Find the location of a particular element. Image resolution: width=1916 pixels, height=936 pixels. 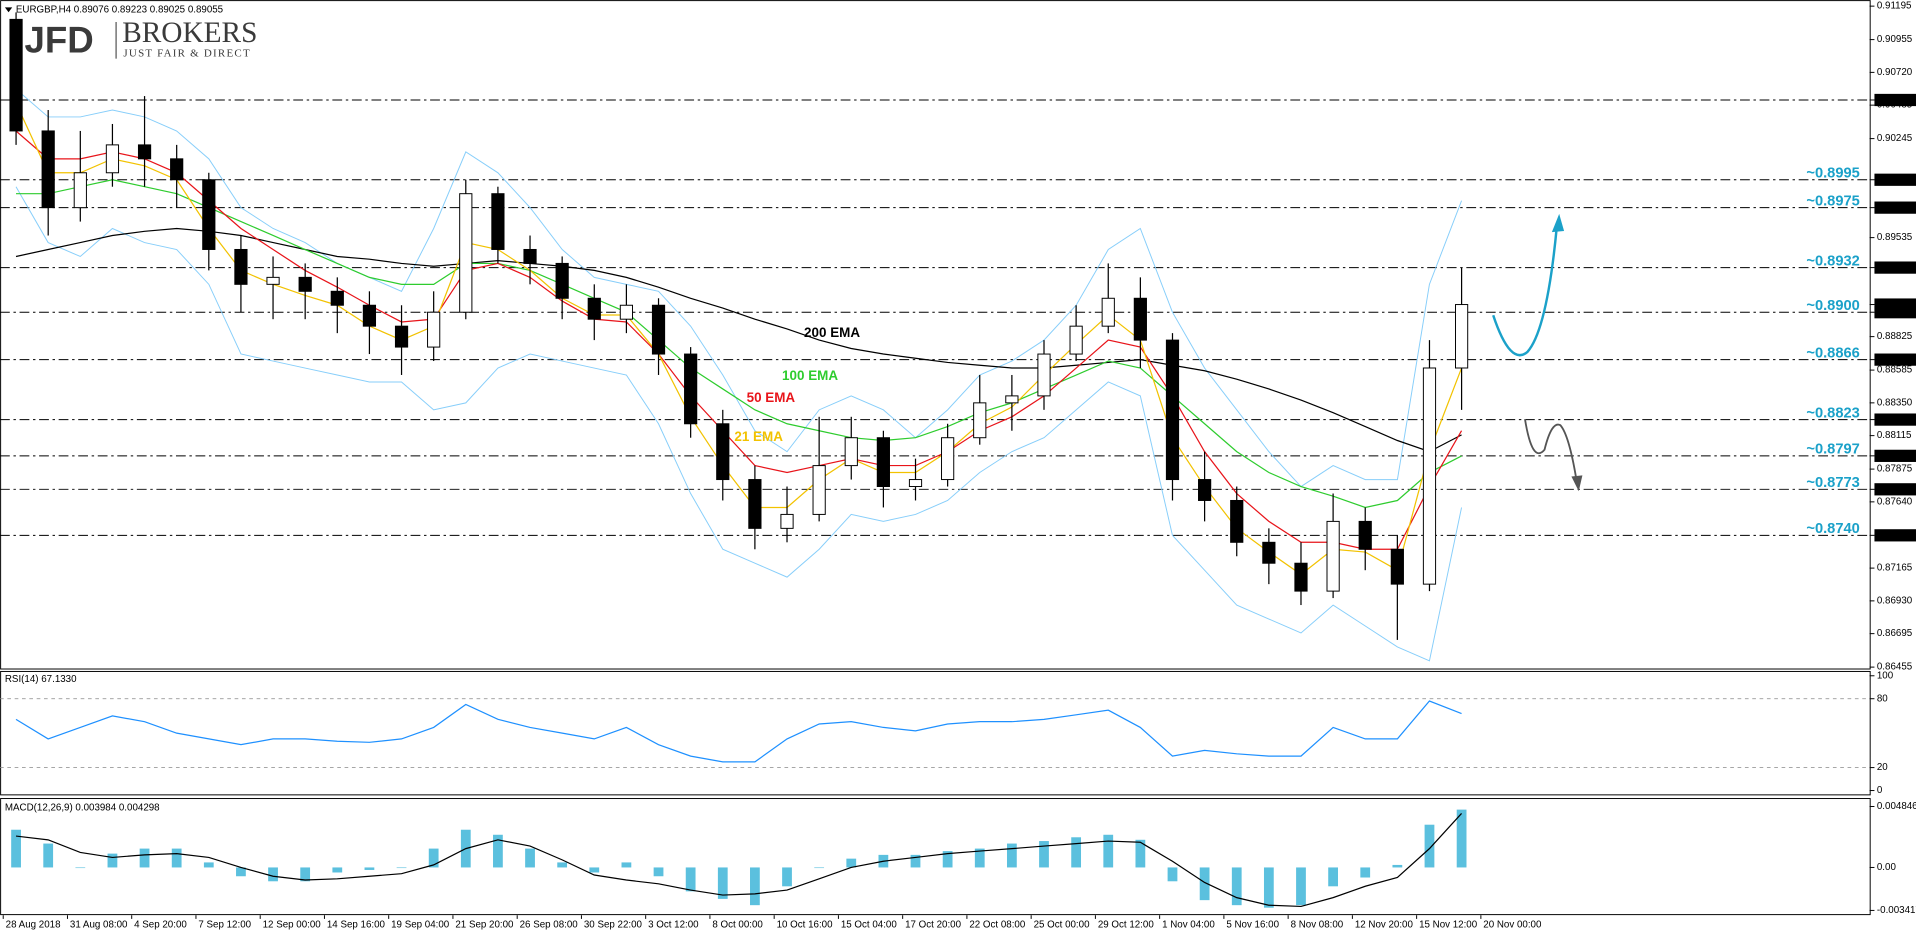

x-tick-label: 26 Sep 08:00 is located at coordinates (549, 925).